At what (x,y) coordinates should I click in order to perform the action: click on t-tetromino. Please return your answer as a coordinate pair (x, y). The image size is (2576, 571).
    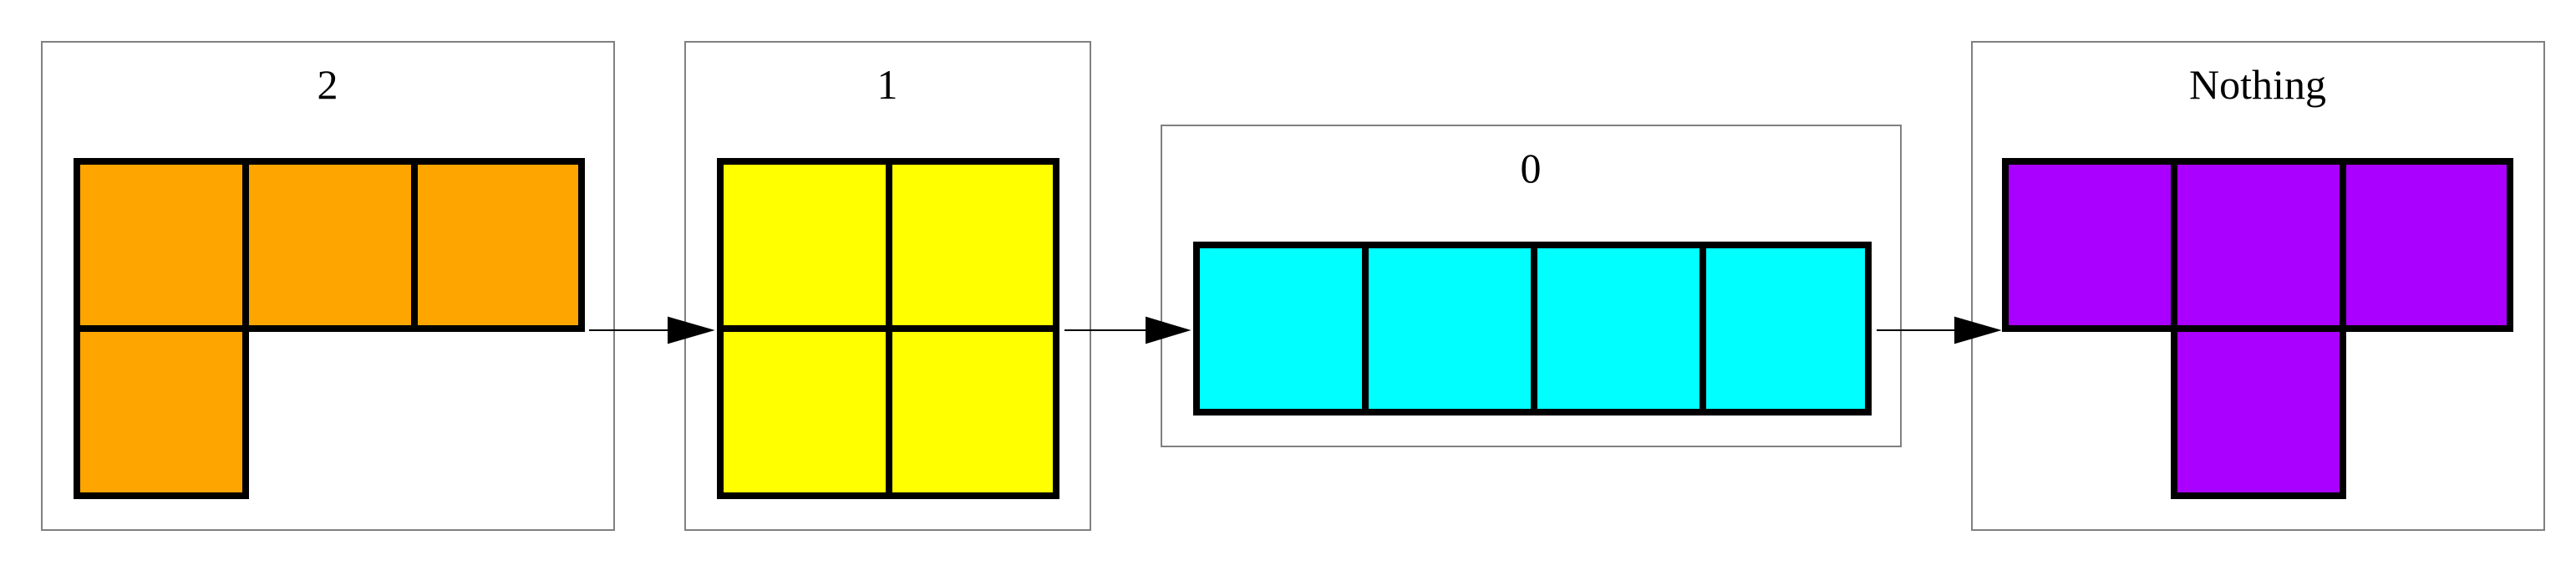
    Looking at the image, I should click on (2257, 328).